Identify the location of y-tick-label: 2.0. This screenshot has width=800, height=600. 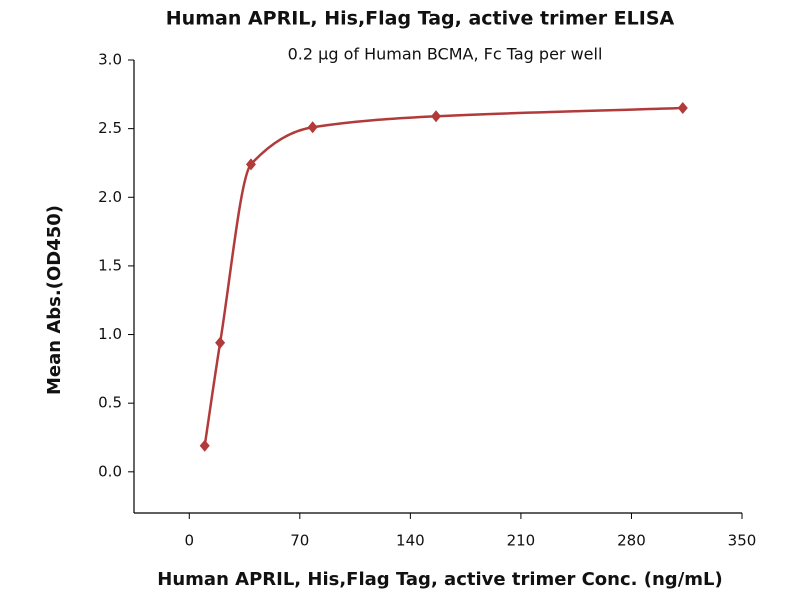
(110, 197).